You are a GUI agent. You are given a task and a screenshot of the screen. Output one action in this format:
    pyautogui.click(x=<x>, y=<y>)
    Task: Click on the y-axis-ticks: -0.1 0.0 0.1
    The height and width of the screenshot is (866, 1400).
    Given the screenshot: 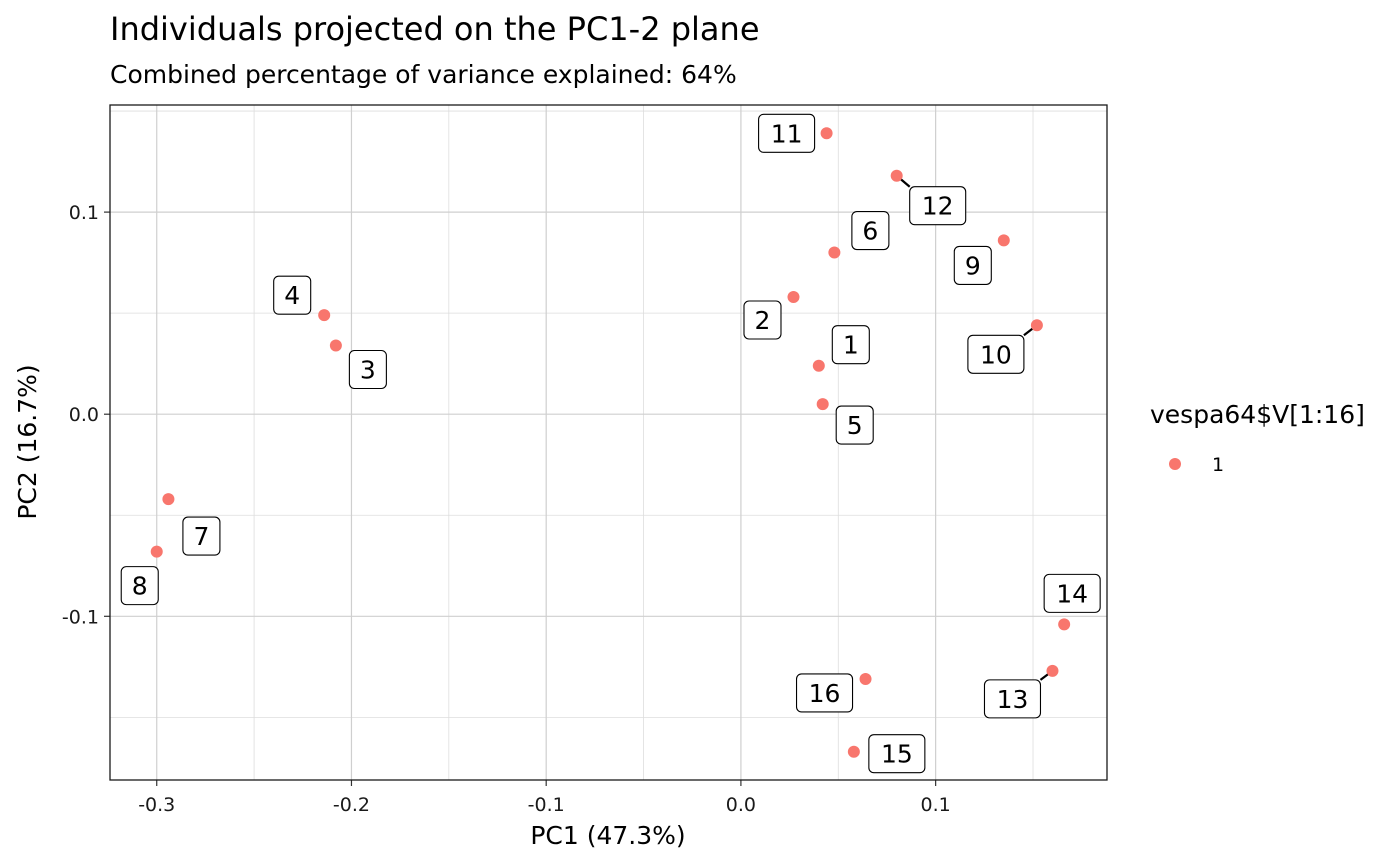 What is the action you would take?
    pyautogui.click(x=86, y=415)
    